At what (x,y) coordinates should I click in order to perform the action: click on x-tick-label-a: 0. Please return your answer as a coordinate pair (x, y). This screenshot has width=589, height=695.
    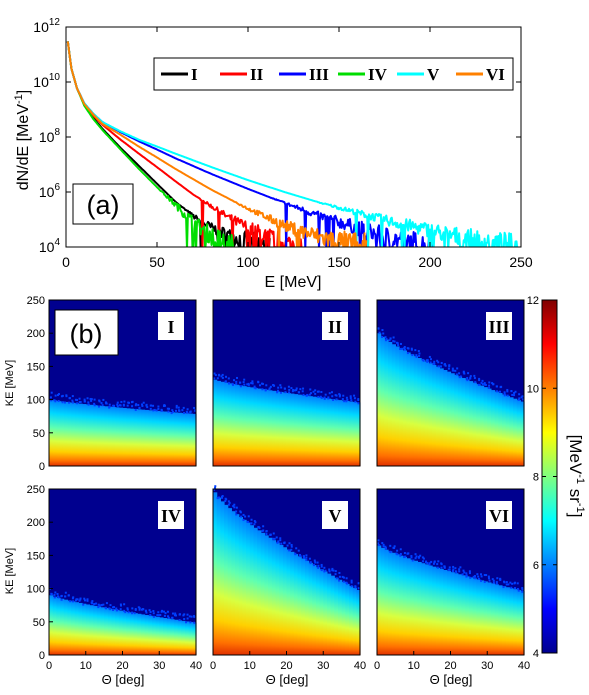
    Looking at the image, I should click on (66, 262).